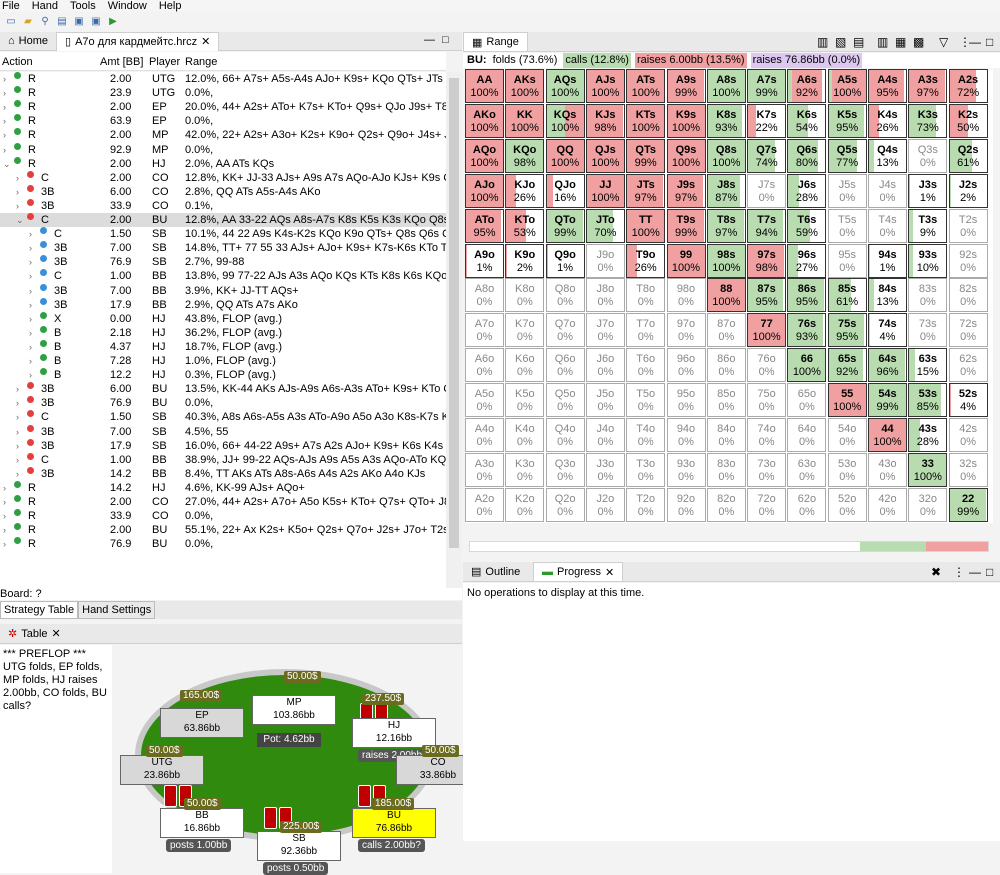 The height and width of the screenshot is (875, 1000). Describe the element at coordinates (28, 22) in the screenshot. I see `open-folder-icon: ▰` at that location.